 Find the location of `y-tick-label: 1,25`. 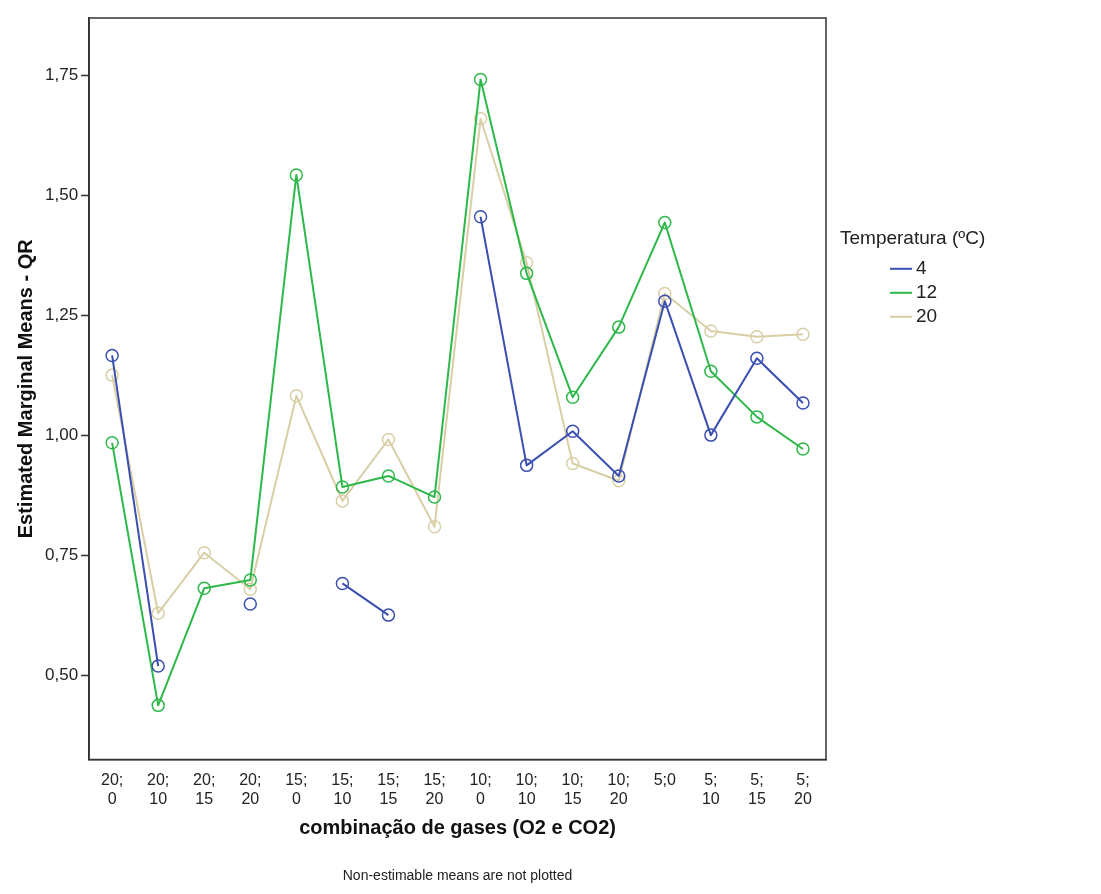

y-tick-label: 1,25 is located at coordinates (61, 315).